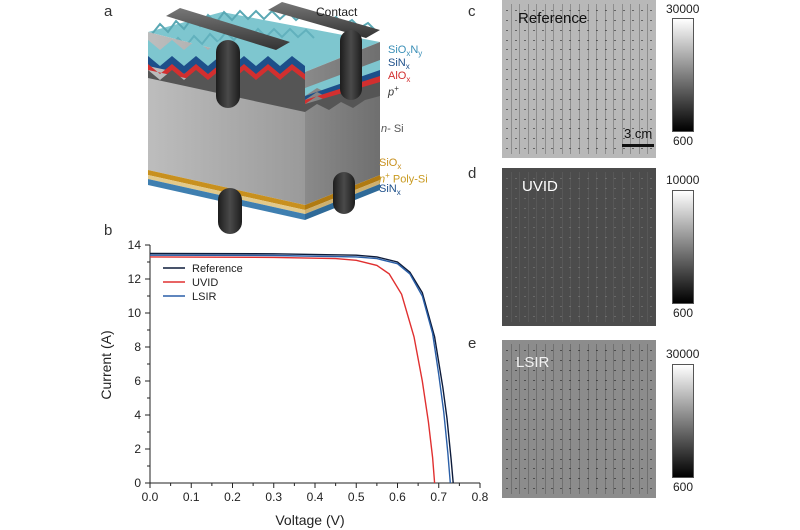 Image resolution: width=800 pixels, height=530 pixels. I want to click on colorbar-max-uvid: 10000, so click(683, 180).